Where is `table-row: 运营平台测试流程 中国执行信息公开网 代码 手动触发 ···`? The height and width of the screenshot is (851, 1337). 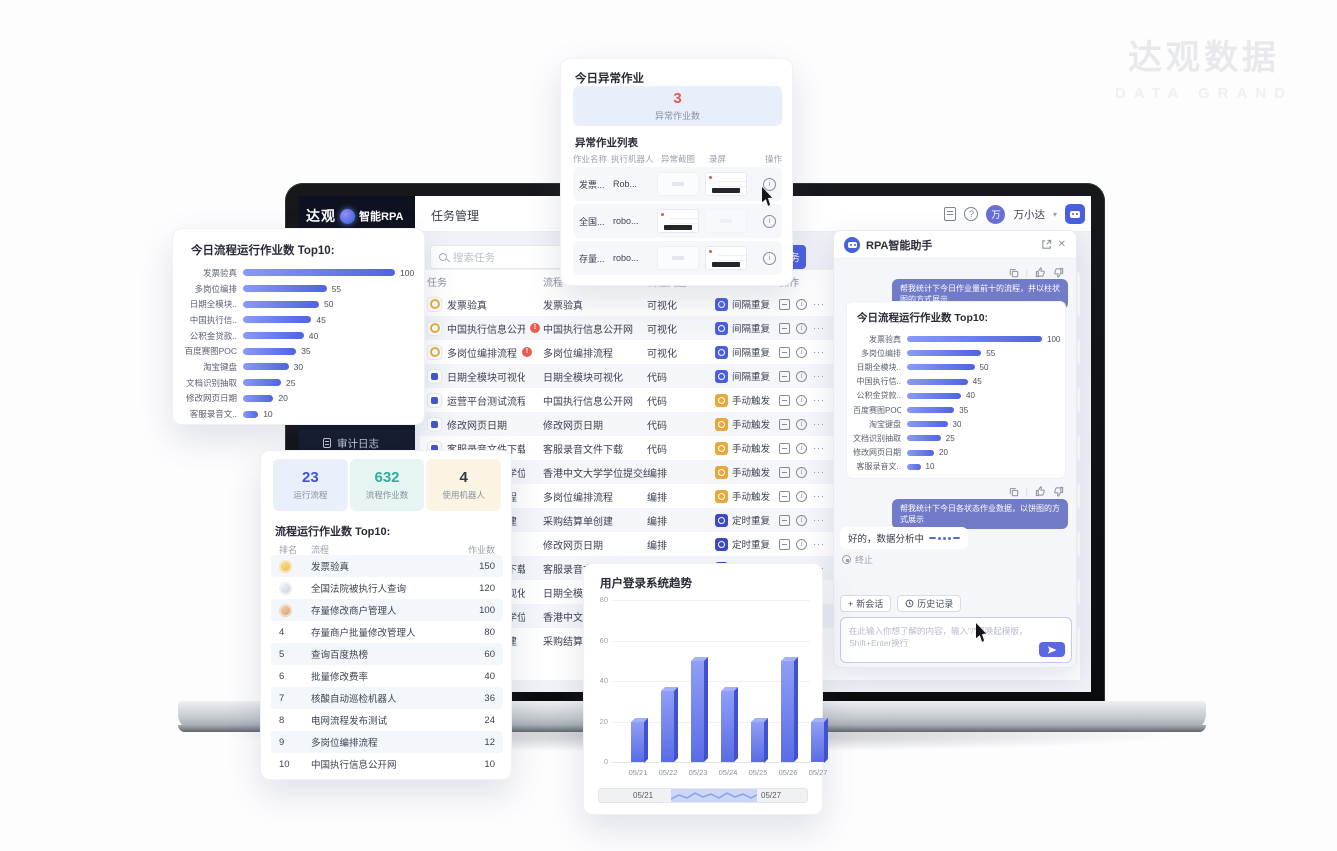 table-row: 运营平台测试流程 中国执行信息公开网 代码 手动触发 ··· is located at coordinates (750, 400).